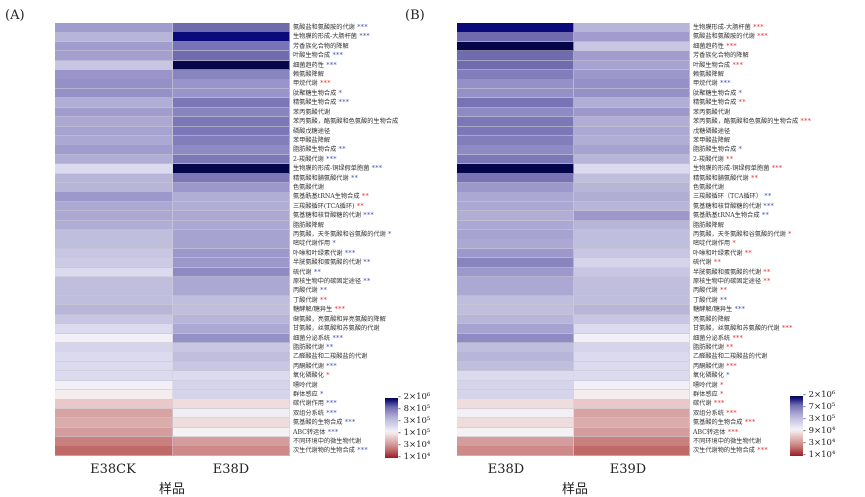 Image resolution: width=865 pixels, height=497 pixels. Describe the element at coordinates (308, 187) in the screenshot. I see `row-label: 色氨酸代谢` at that location.